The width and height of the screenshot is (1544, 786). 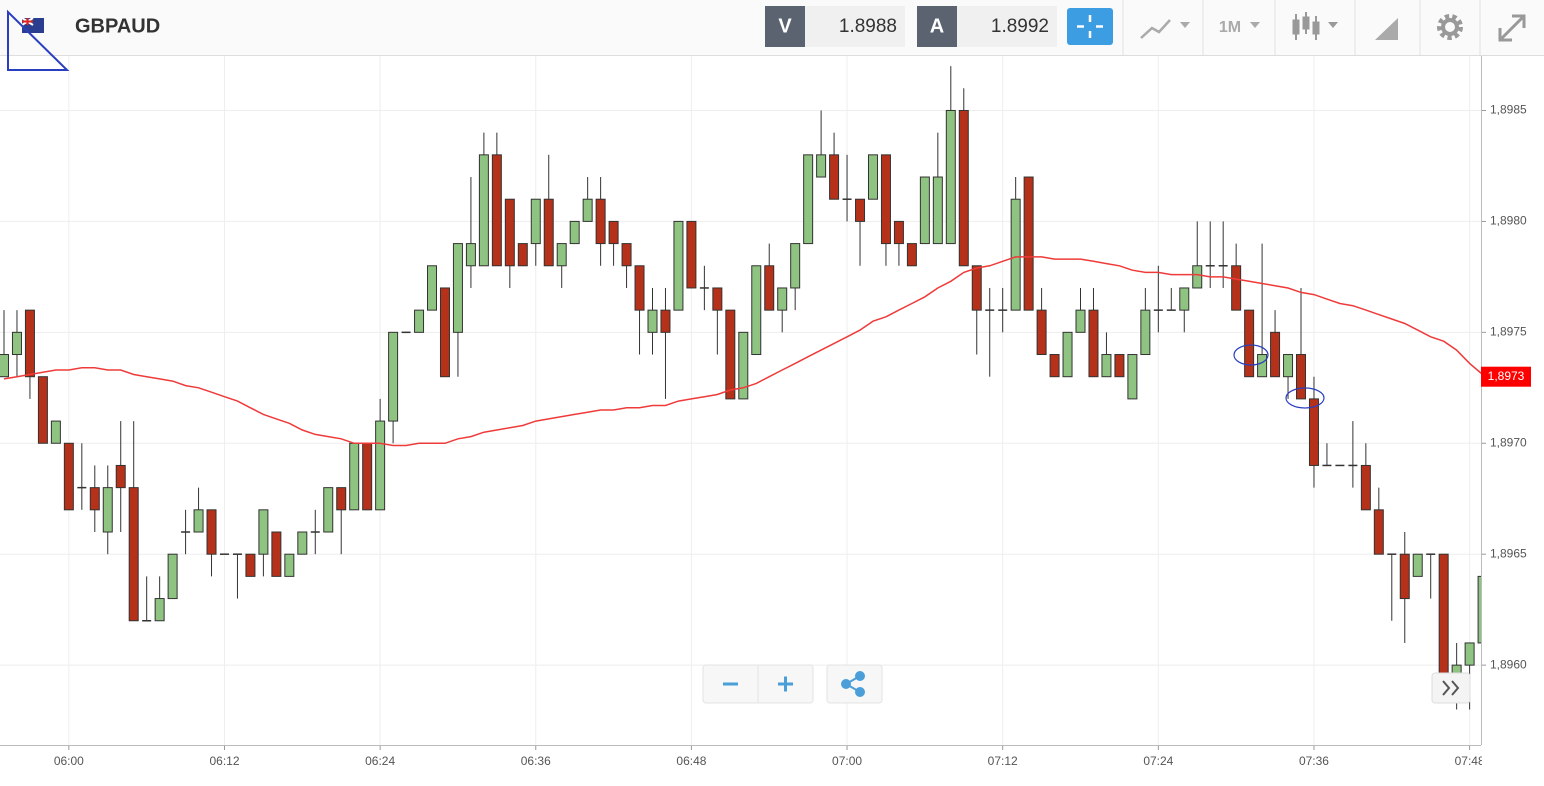 I want to click on settings-button, so click(x=1450, y=27).